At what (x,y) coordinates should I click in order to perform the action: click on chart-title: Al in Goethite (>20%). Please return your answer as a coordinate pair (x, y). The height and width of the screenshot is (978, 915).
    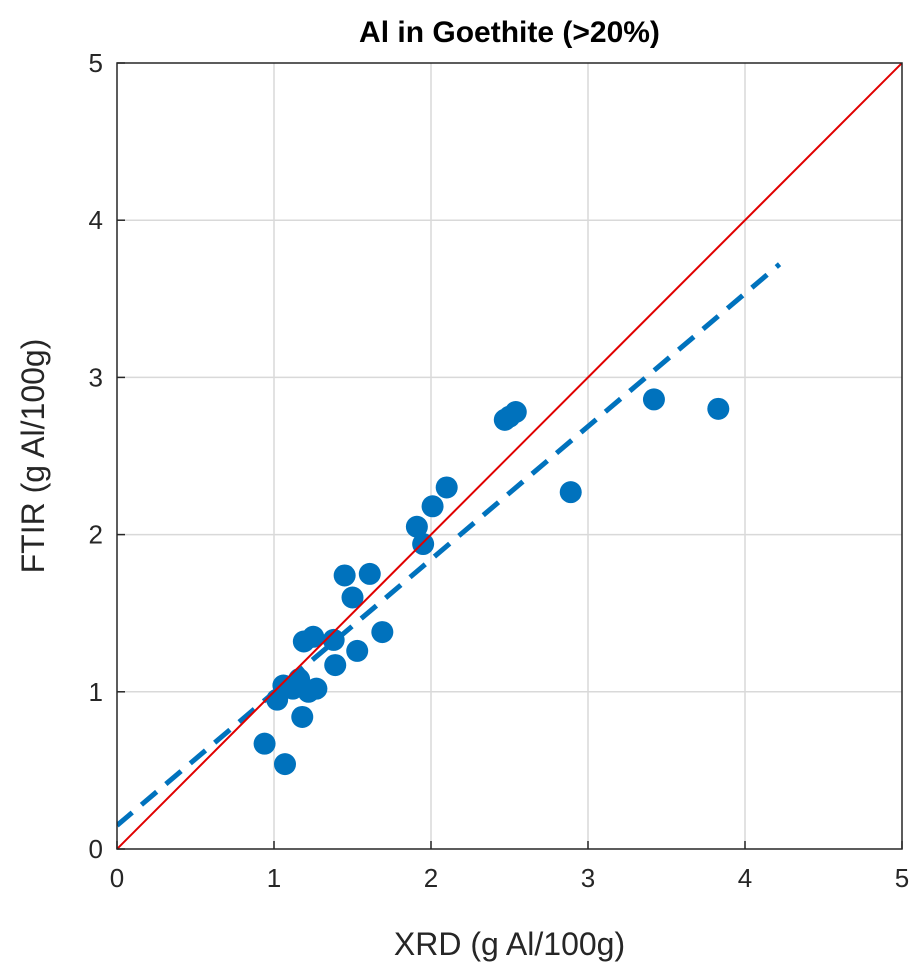
    Looking at the image, I should click on (509, 32).